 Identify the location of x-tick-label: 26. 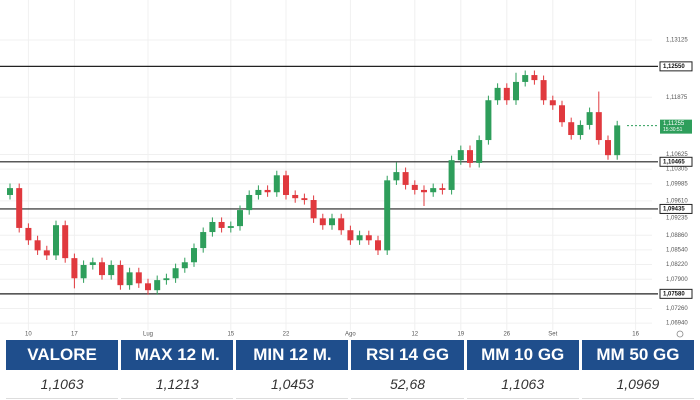
(506, 335).